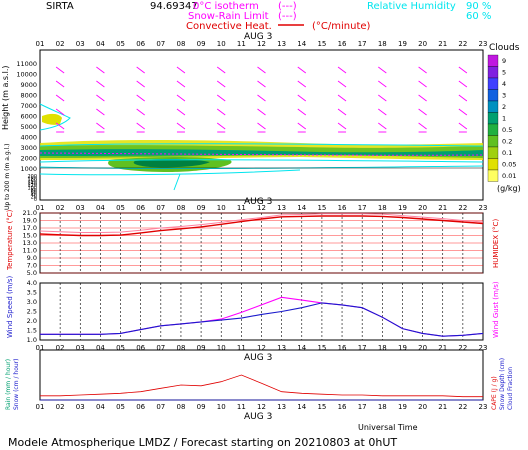 The image size is (528, 450). I want to click on hour-tick-label: 15, so click(321, 208).